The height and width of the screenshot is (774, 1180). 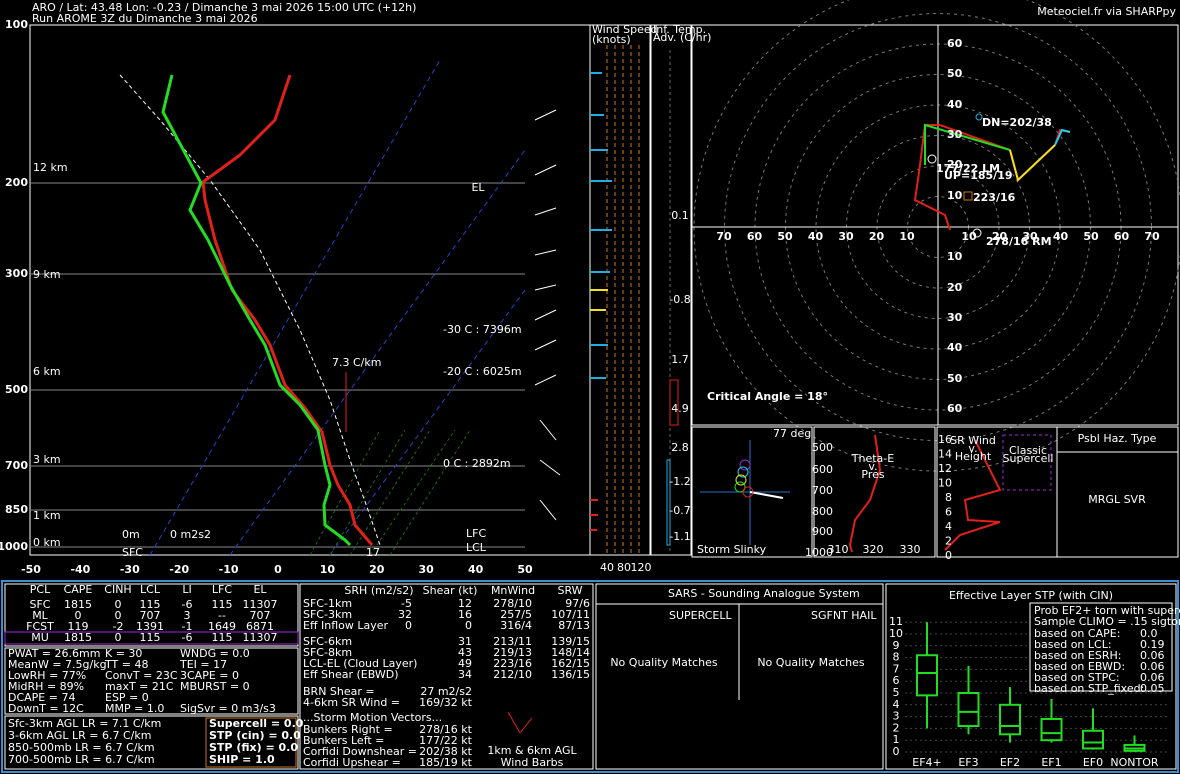 What do you see at coordinates (446, 729) in the screenshot?
I see `storm-cell: 278/16 kt` at bounding box center [446, 729].